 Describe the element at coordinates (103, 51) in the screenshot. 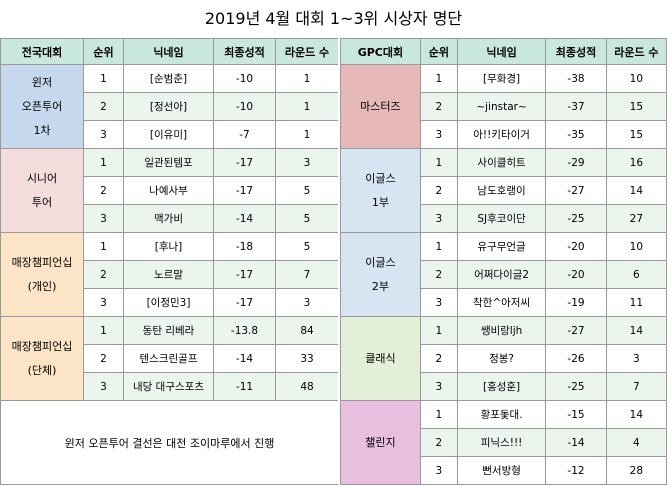

I see `header-cell: 순위` at that location.